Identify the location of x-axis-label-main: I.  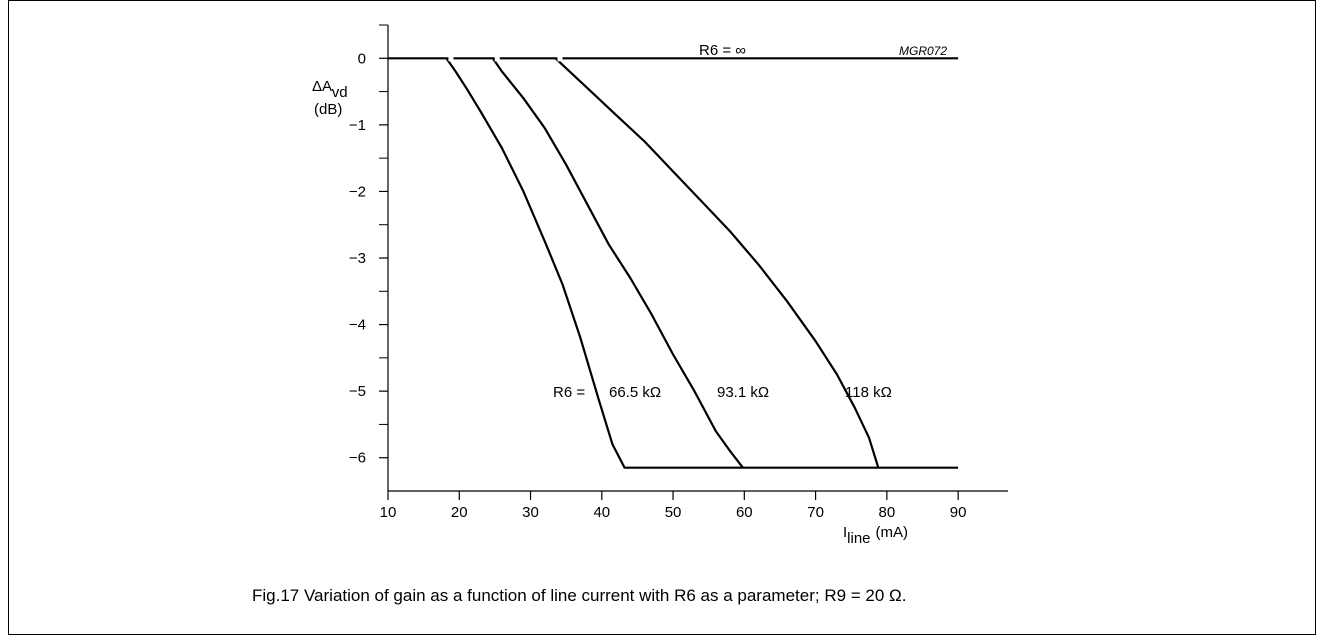
(845, 532).